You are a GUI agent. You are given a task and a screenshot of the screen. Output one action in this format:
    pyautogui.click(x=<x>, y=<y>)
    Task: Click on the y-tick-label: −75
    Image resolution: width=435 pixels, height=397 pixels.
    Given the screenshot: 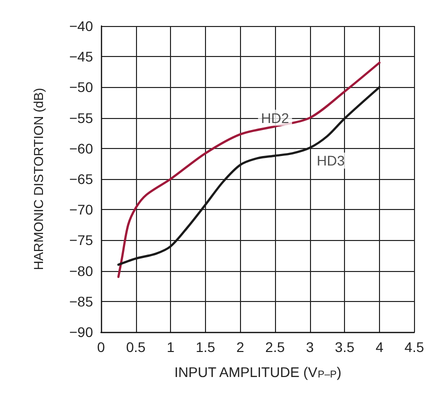 What is the action you would take?
    pyautogui.click(x=81, y=240)
    